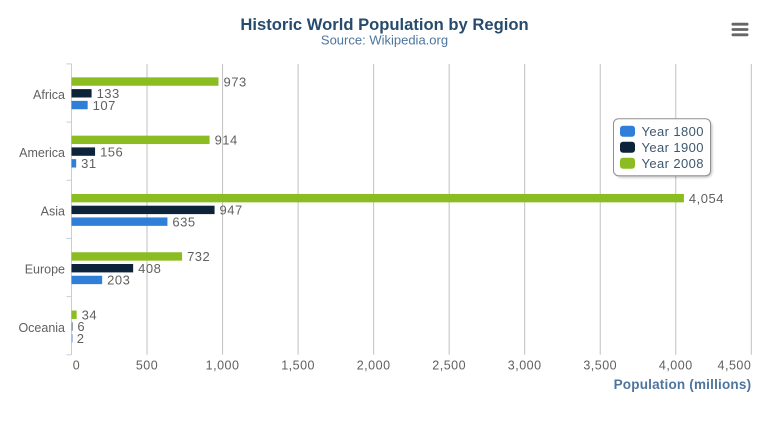  I want to click on svg-text: 156, so click(111, 151).